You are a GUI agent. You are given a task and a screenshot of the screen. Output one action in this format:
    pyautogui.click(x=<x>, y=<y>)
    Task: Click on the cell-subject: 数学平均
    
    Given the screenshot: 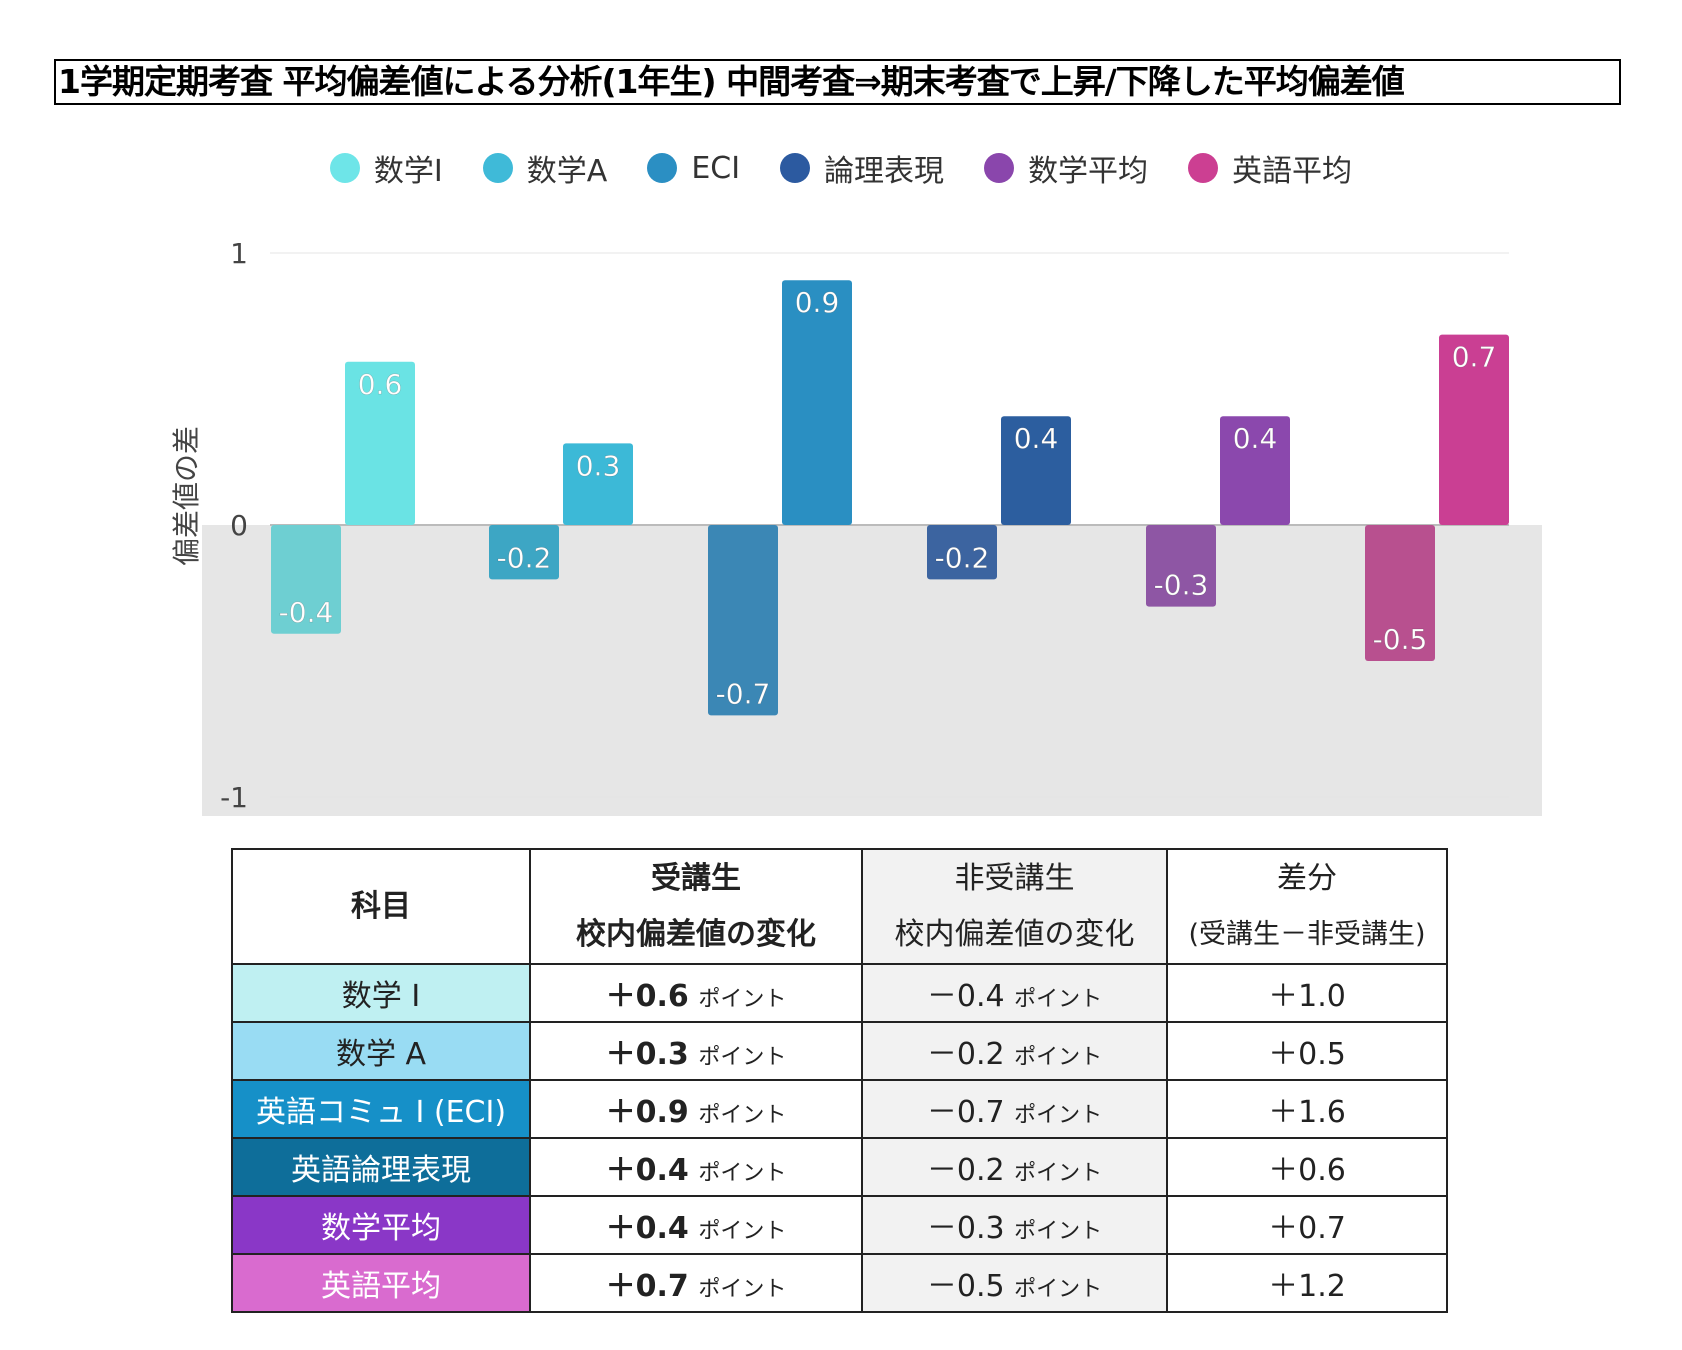 What is the action you would take?
    pyautogui.click(x=381, y=1225)
    